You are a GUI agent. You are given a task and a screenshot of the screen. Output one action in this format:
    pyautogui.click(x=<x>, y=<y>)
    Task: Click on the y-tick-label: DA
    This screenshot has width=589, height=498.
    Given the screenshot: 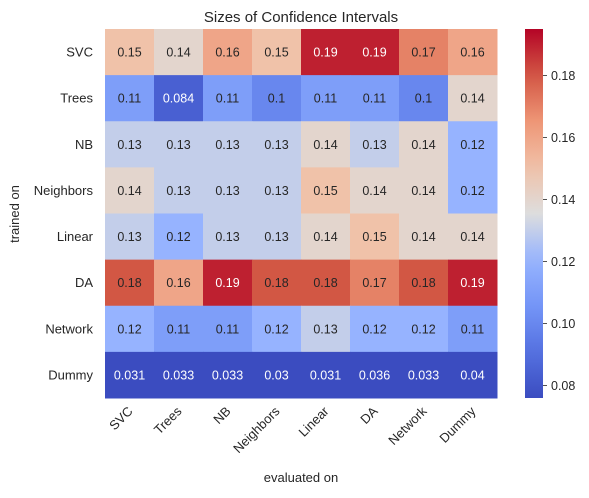 What is the action you would take?
    pyautogui.click(x=84, y=282)
    